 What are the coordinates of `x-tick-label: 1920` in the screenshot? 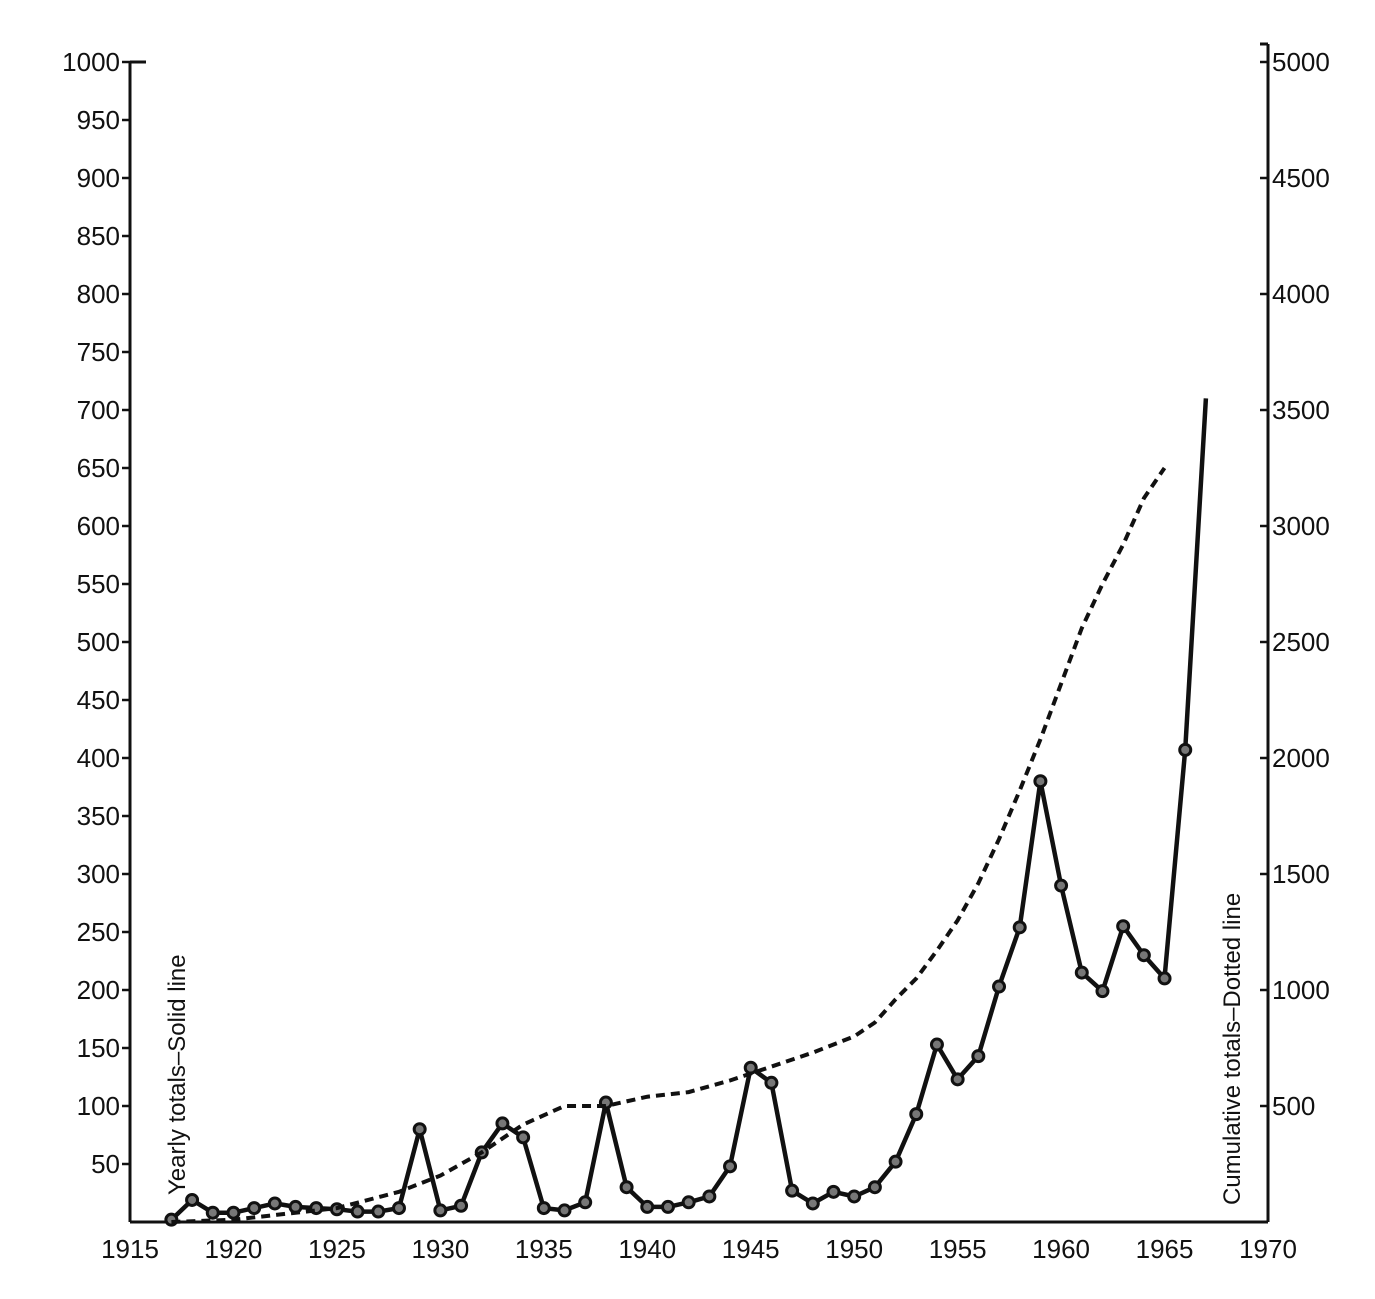 It's located at (234, 1249).